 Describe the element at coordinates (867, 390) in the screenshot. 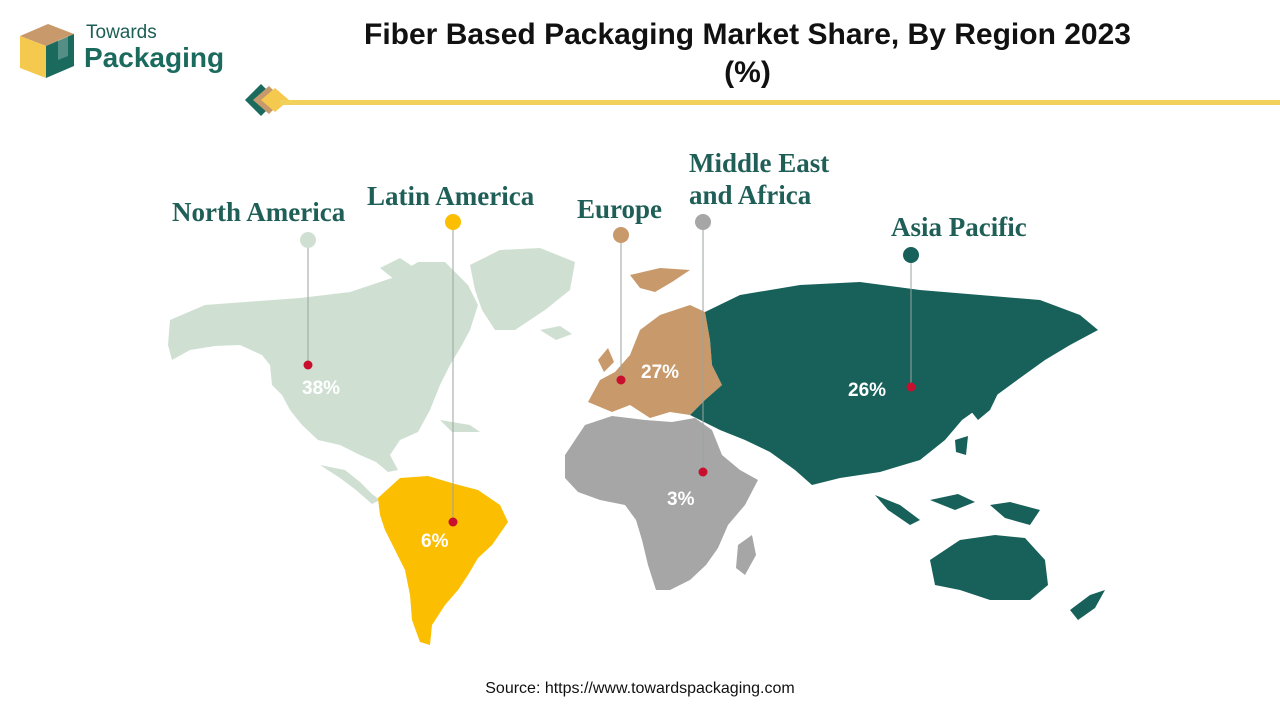

I see `value-asia-pacific: 26%` at that location.